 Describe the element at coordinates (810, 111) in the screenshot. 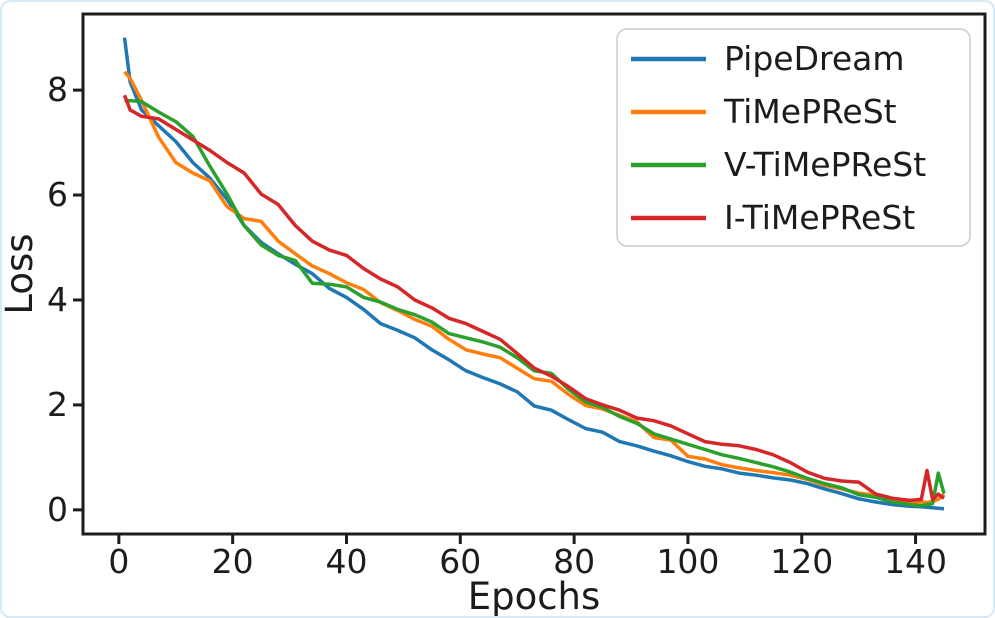

I see `legend-label-timeprest: TiMePReSt` at that location.